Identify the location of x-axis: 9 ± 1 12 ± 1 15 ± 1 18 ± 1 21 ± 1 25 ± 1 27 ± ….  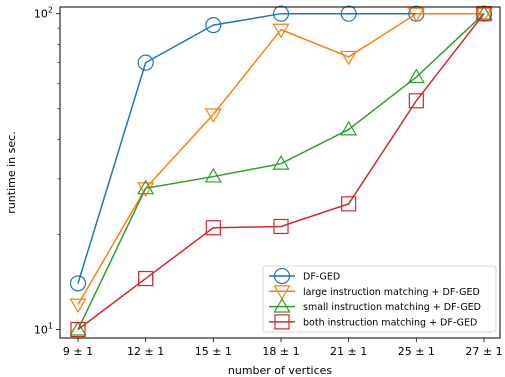
(283, 348).